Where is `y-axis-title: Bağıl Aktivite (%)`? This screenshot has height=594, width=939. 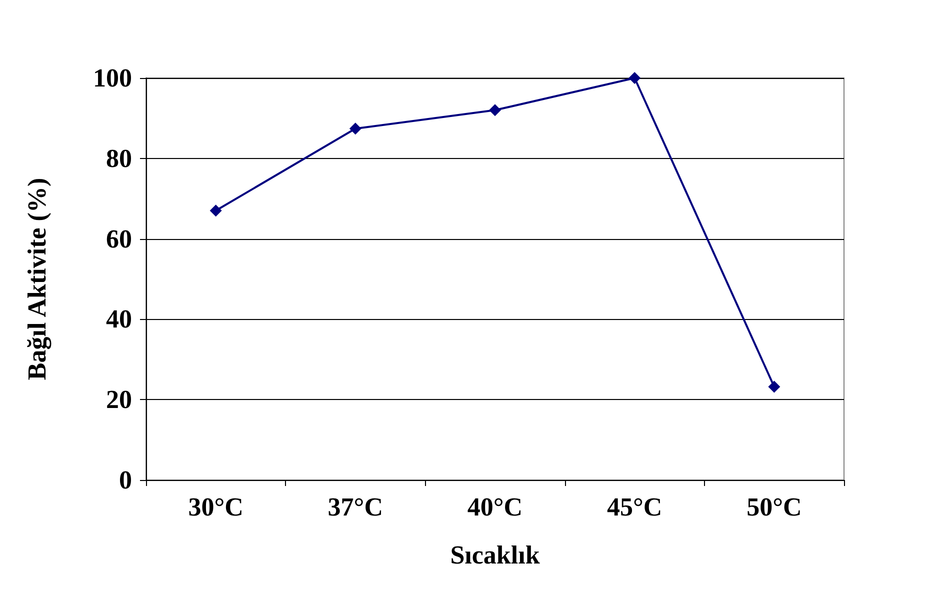 y-axis-title: Bağıl Aktivite (%) is located at coordinates (37, 279).